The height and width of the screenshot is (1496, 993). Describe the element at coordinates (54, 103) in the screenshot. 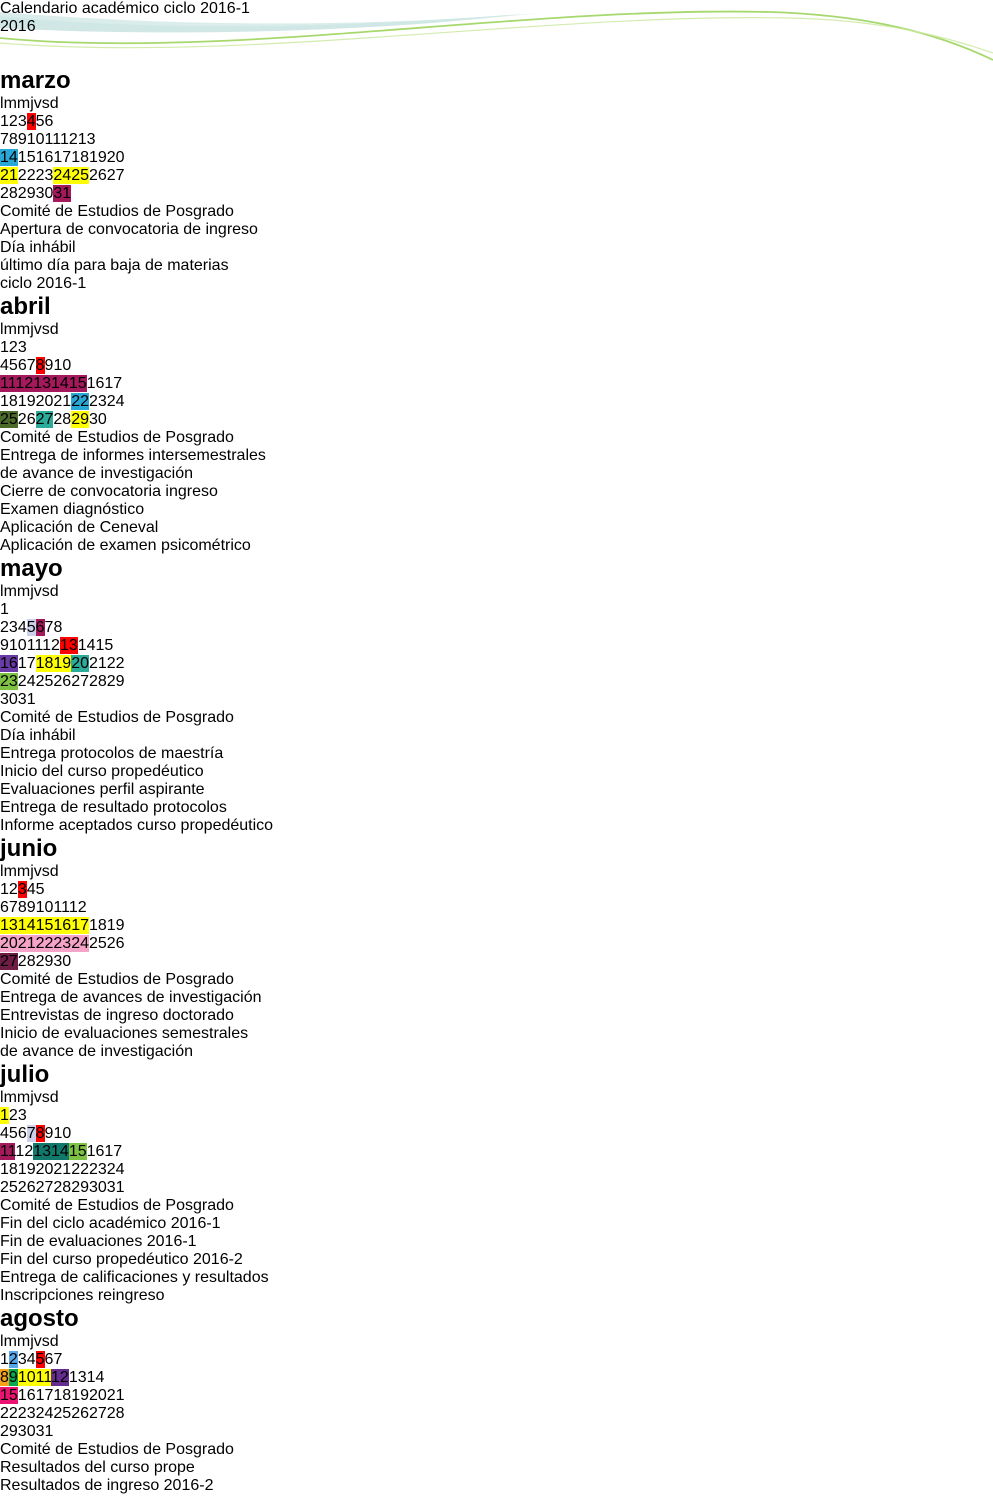

I see `day-header-d: d` at that location.